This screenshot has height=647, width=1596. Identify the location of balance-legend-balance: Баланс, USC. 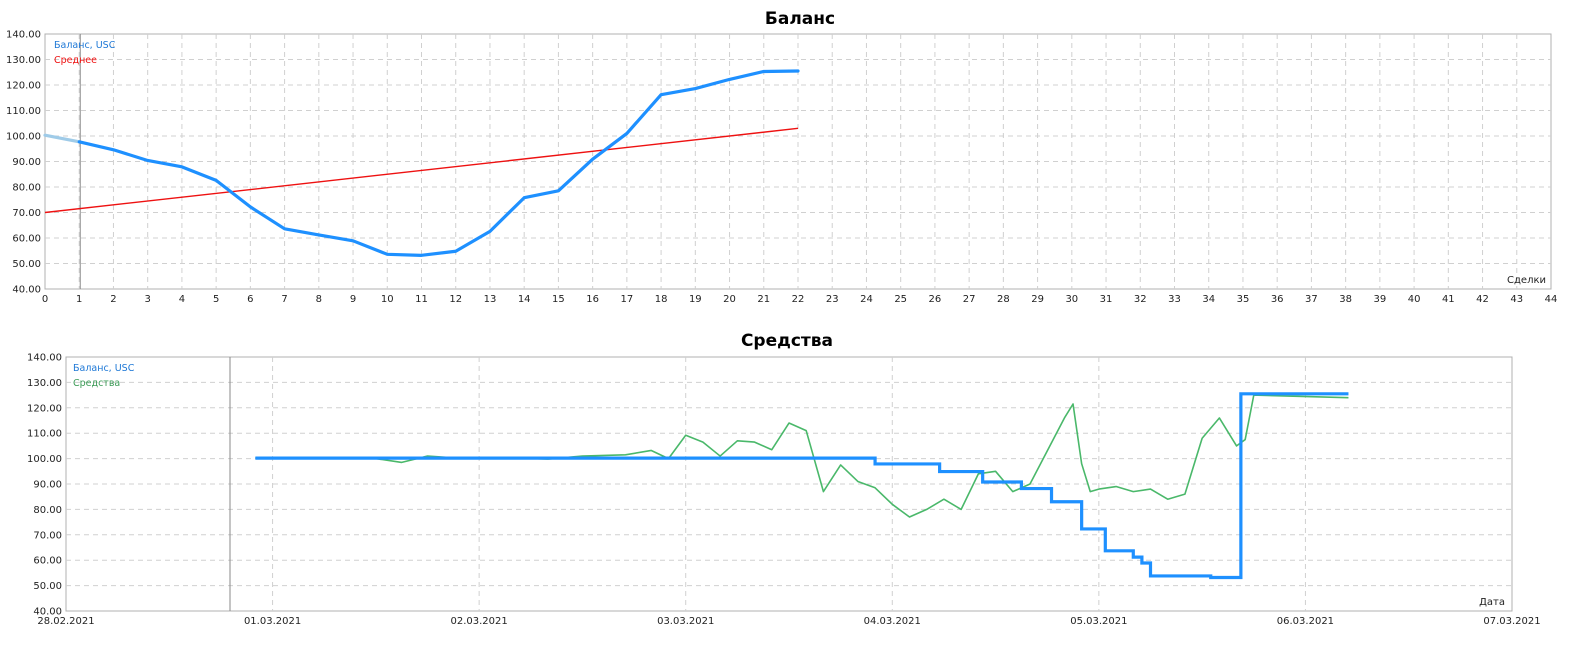
(85, 45).